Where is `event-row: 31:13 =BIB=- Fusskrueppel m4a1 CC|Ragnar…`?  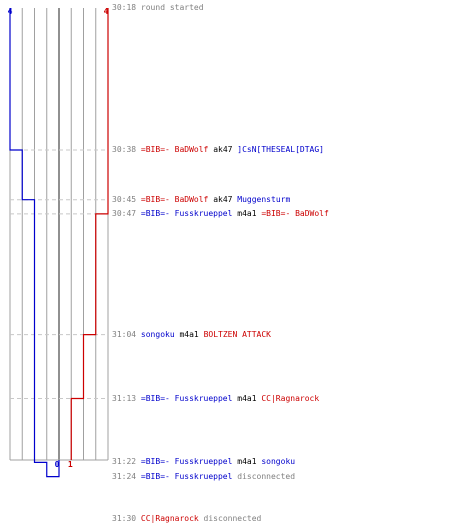 event-row: 31:13 =BIB=- Fusskrueppel m4a1 CC|Ragnar… is located at coordinates (215, 399).